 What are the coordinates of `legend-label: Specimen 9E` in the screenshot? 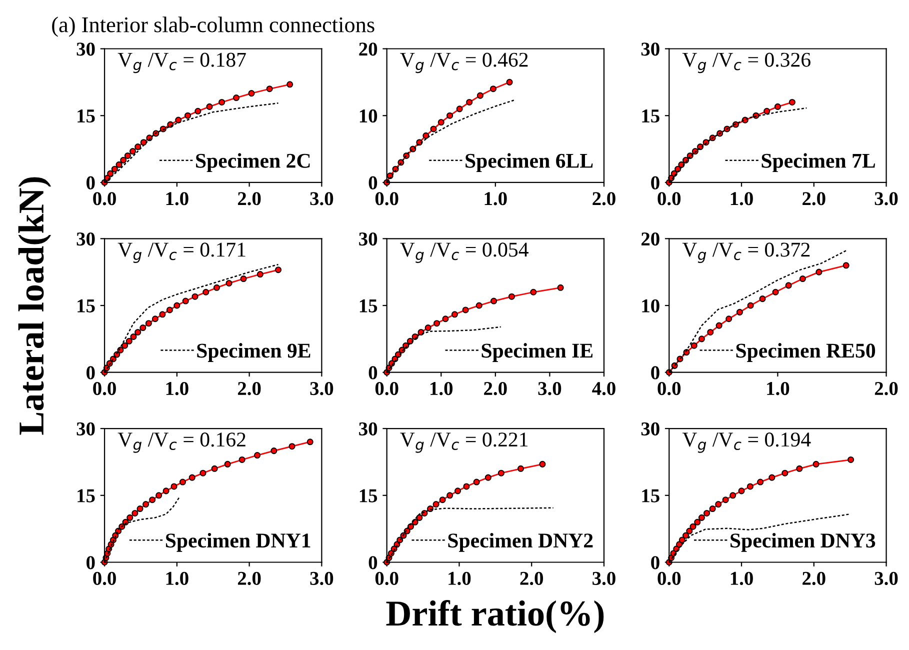 It's located at (253, 352).